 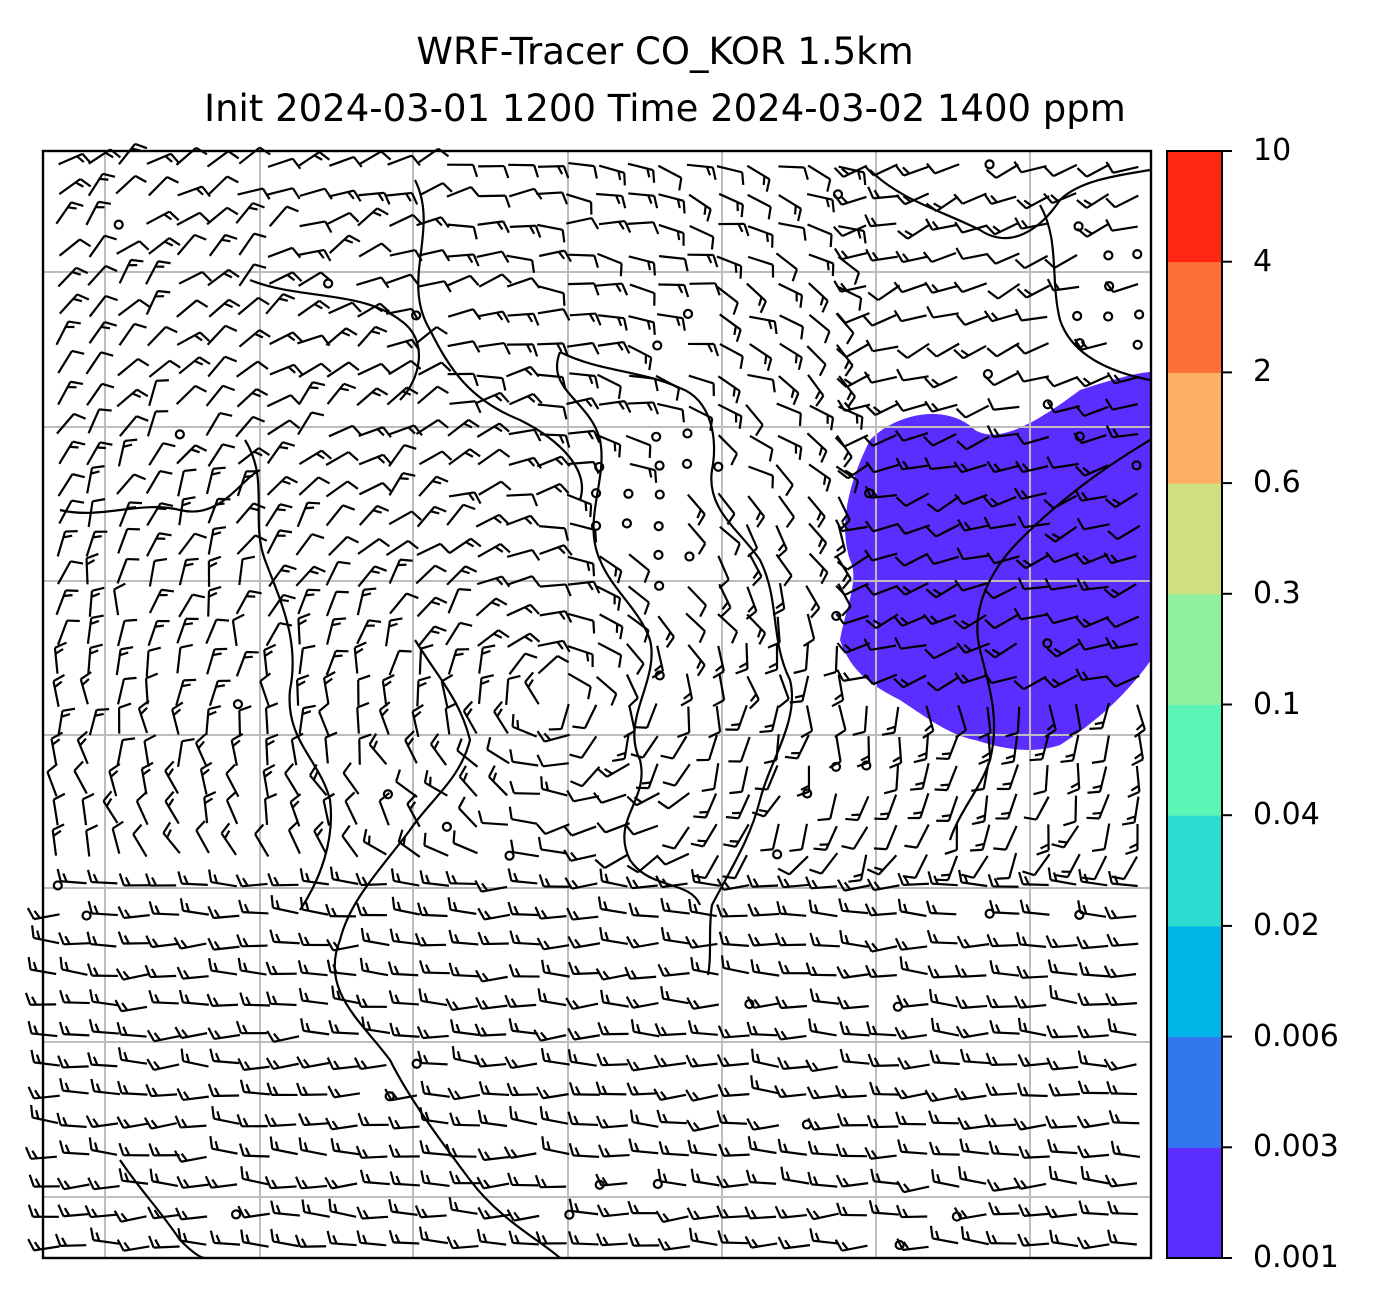 What do you see at coordinates (1296, 1036) in the screenshot?
I see `colorbar-tick-label: 0.006` at bounding box center [1296, 1036].